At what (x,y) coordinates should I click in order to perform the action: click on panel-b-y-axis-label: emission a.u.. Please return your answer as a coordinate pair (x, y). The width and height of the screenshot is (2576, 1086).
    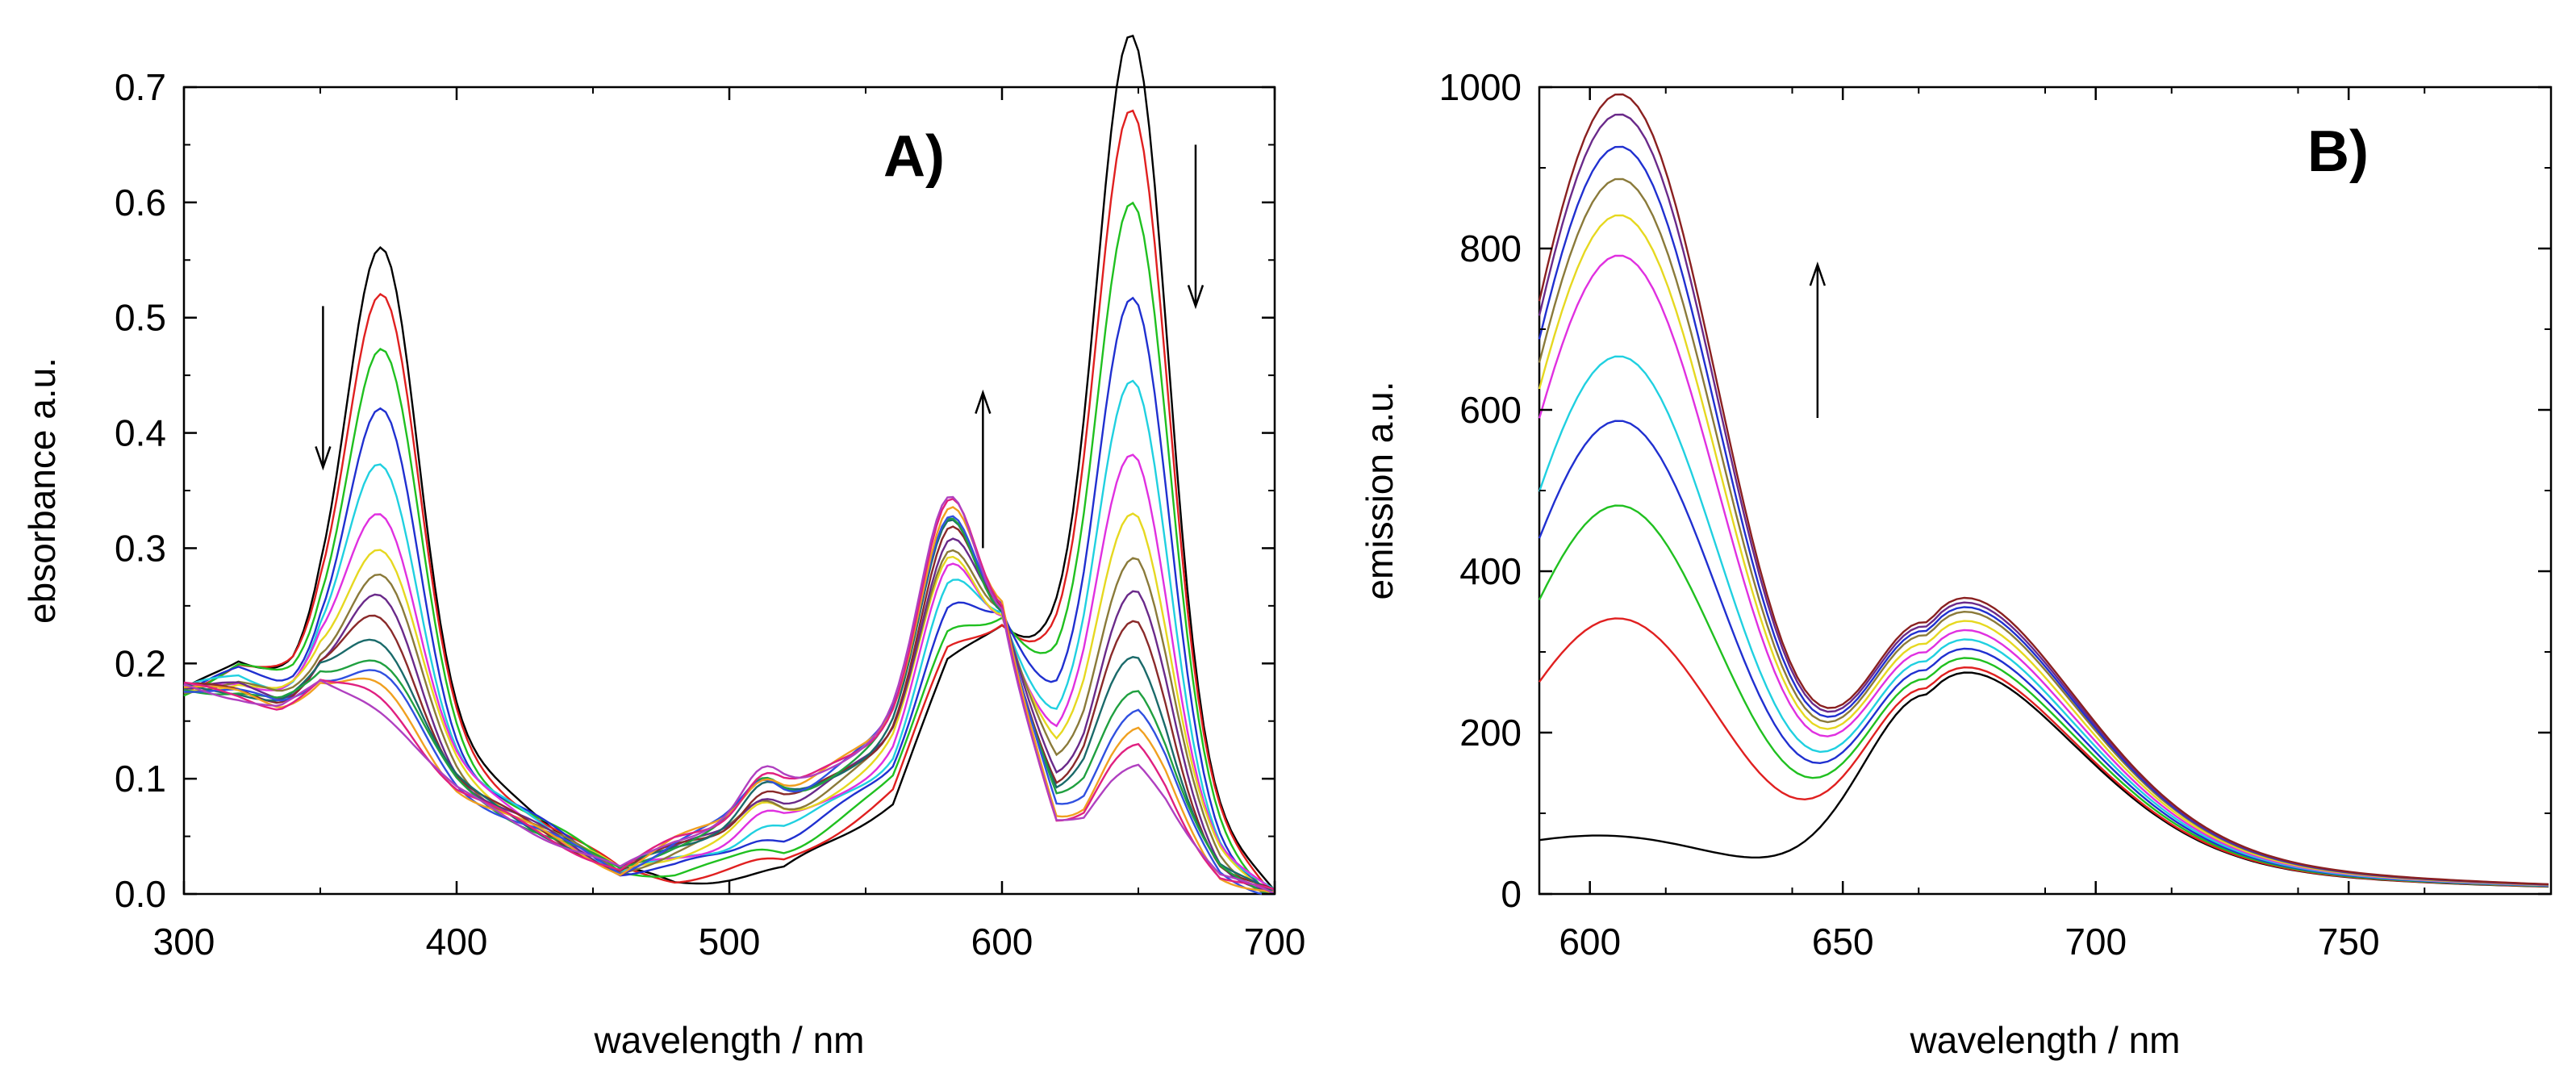
    Looking at the image, I should click on (1380, 490).